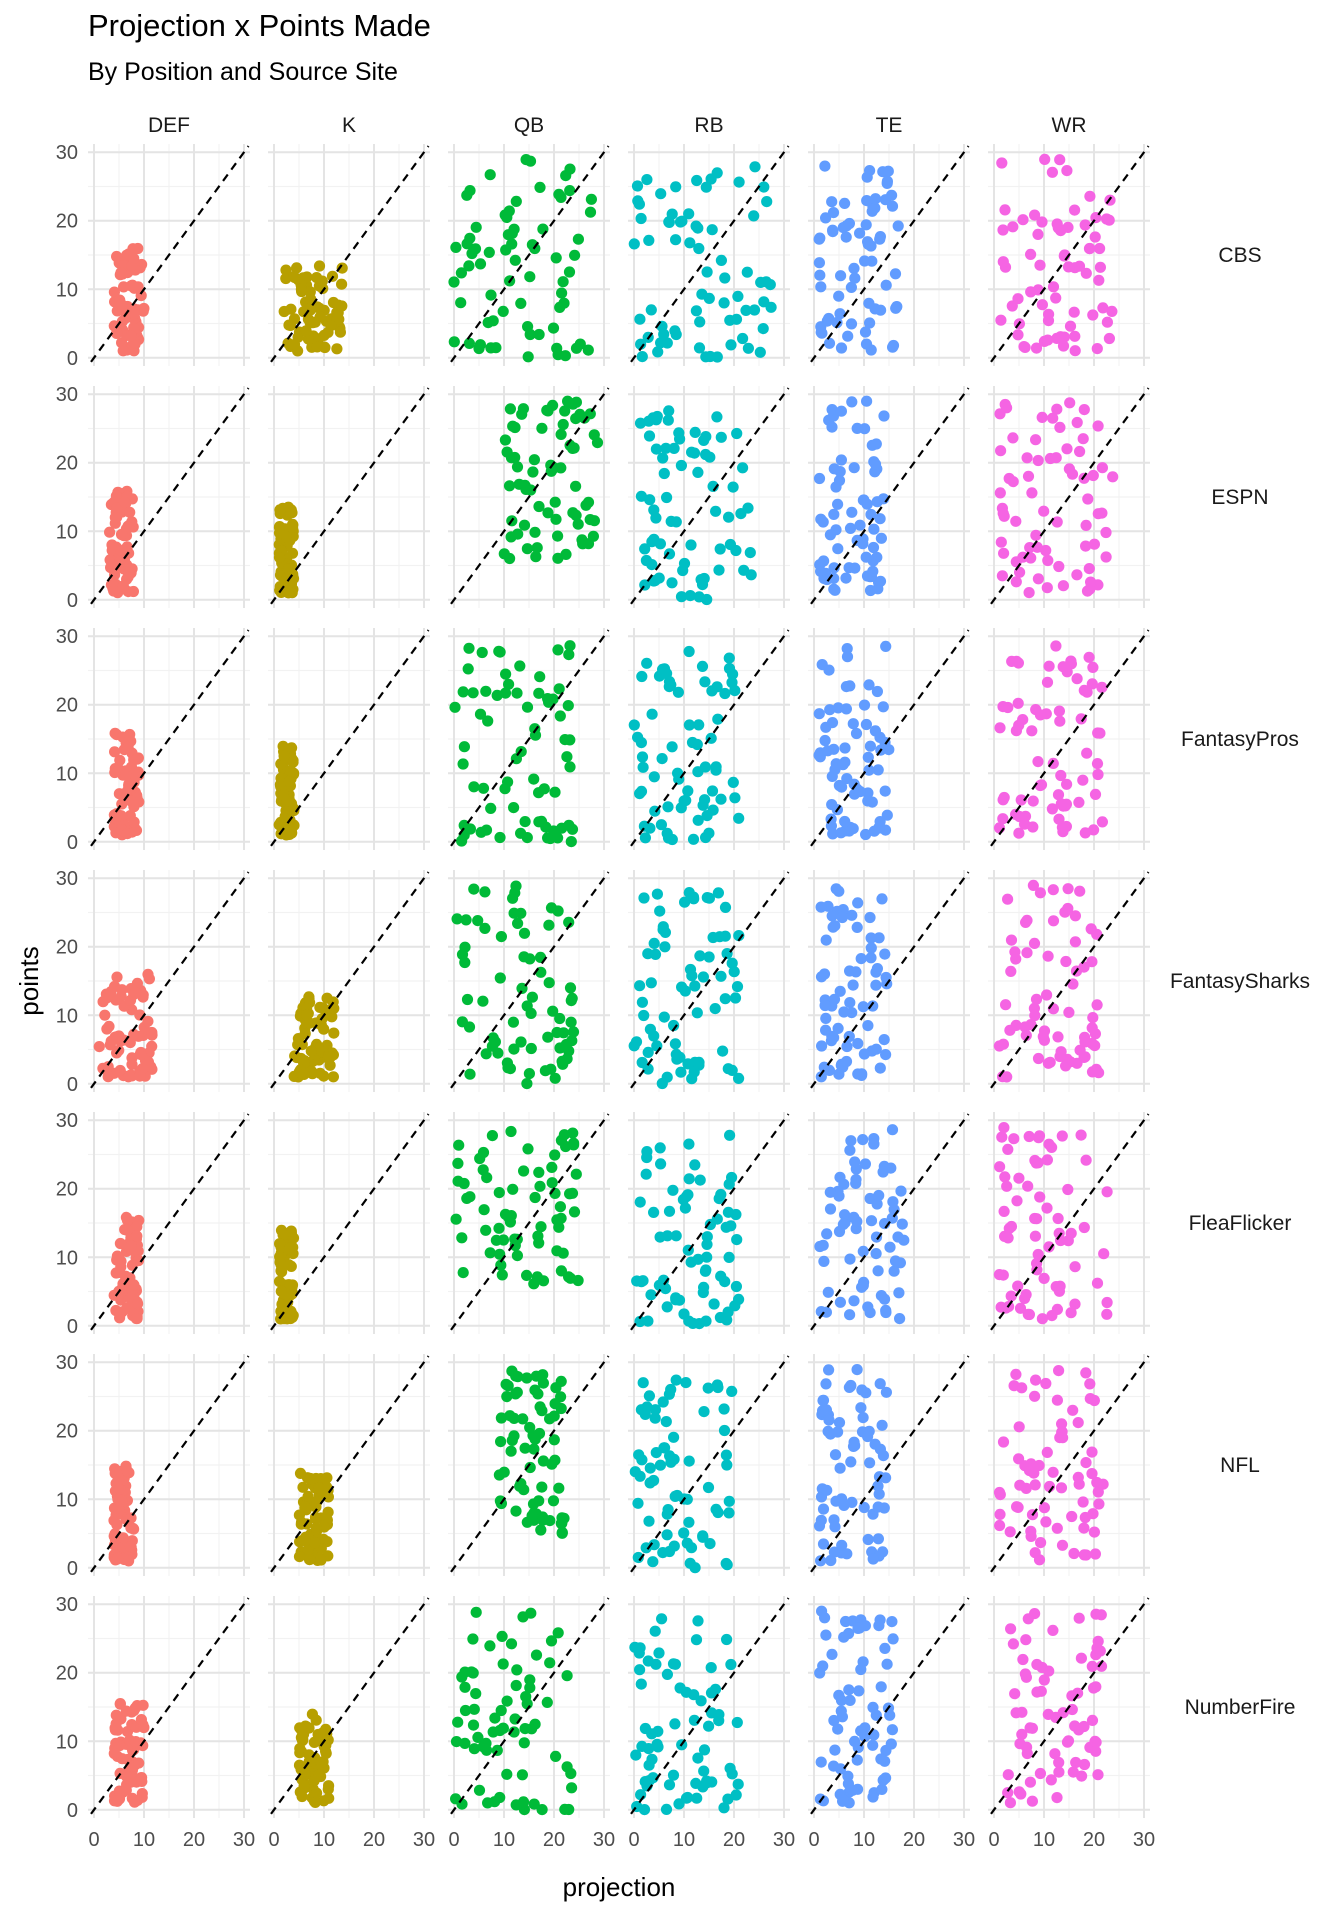 The image size is (1344, 1920). I want to click on x-tick-label: 0, so click(633, 1840).